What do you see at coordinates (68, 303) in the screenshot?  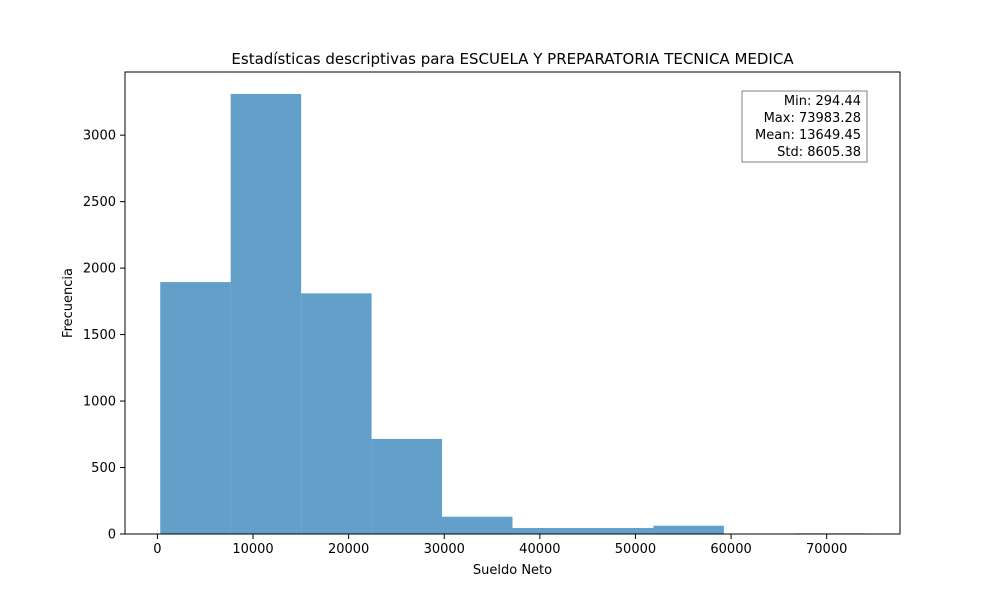 I see `y-axis-title: Frecuencia` at bounding box center [68, 303].